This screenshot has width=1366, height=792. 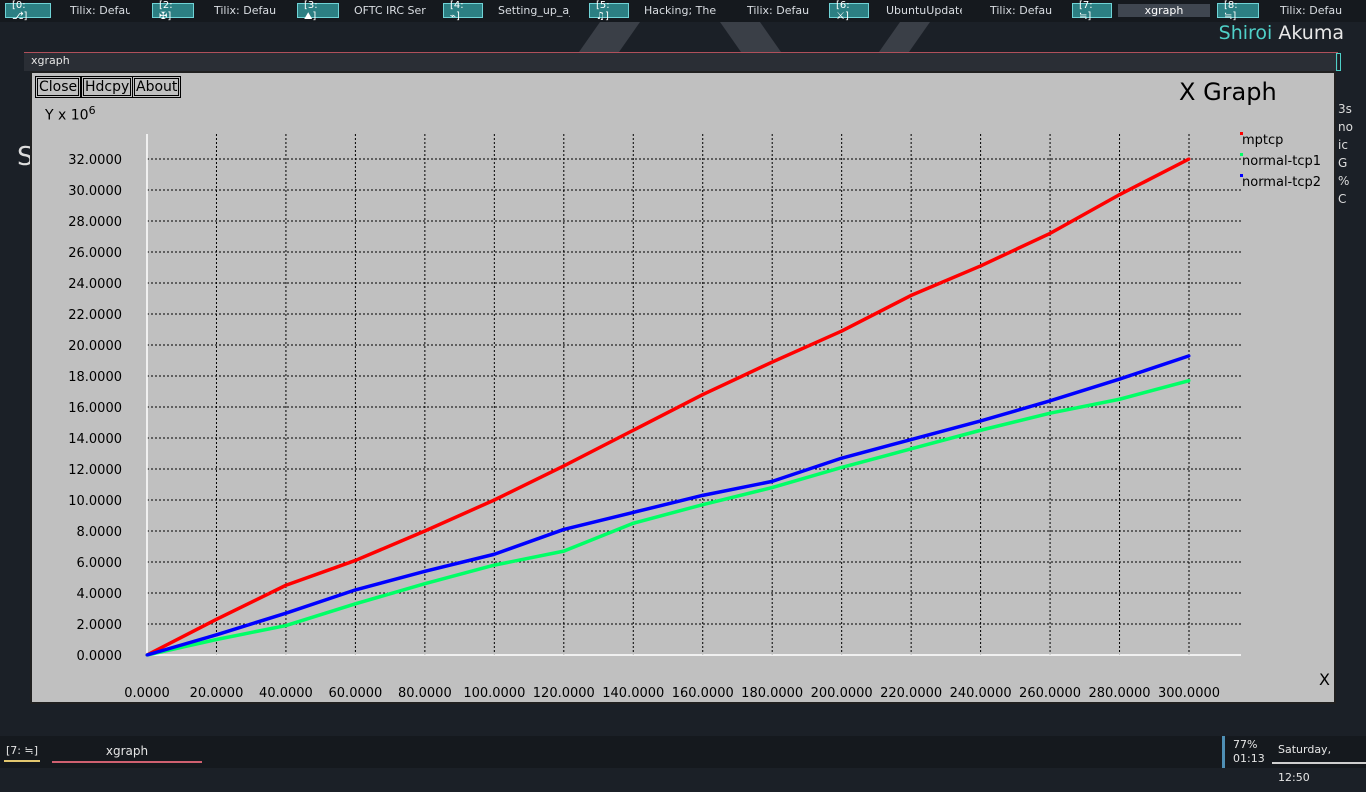 What do you see at coordinates (1228, 92) in the screenshot?
I see `graph-title: X Graph` at bounding box center [1228, 92].